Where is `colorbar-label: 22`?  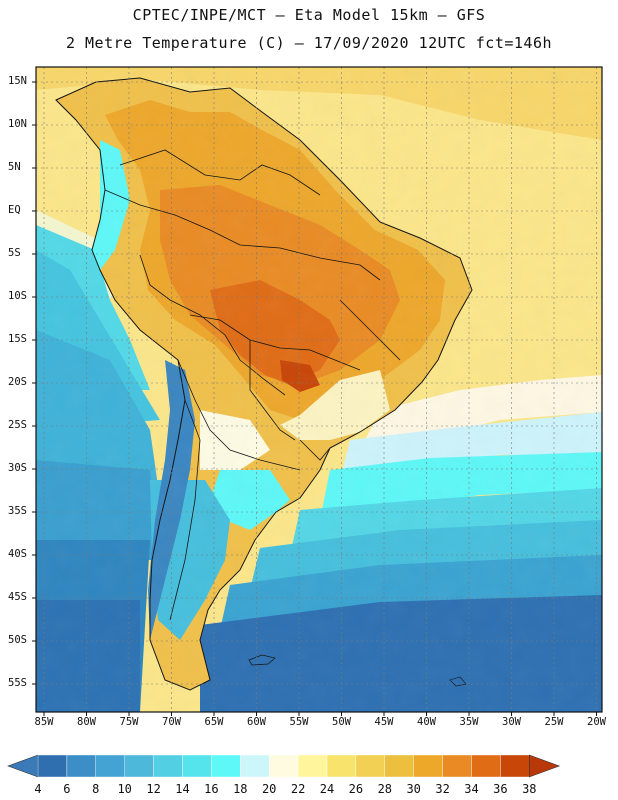 colorbar-label: 22 is located at coordinates (298, 789).